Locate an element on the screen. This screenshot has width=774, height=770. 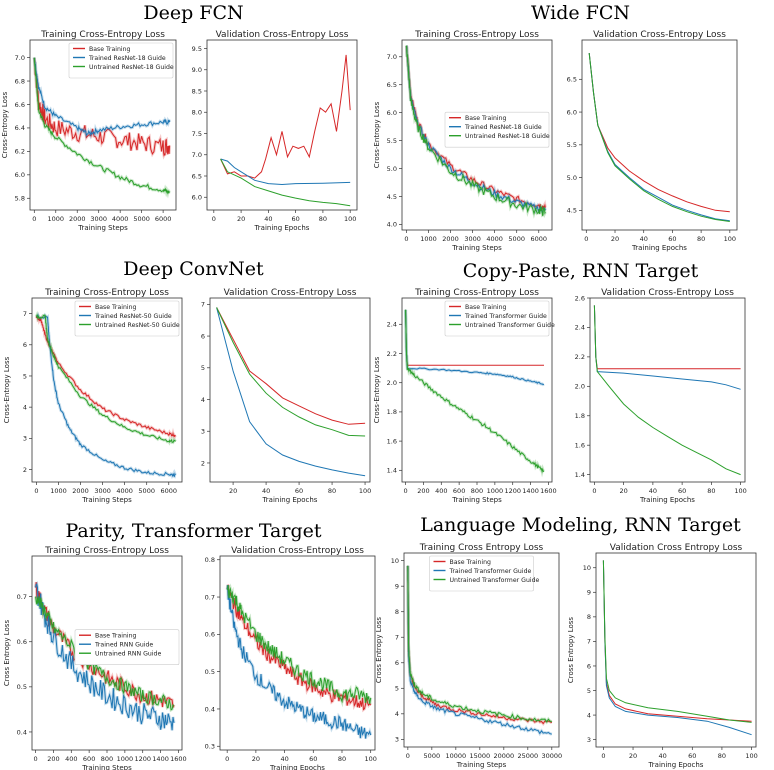
legend-label: Untrained Transformer Guide is located at coordinates (510, 325).